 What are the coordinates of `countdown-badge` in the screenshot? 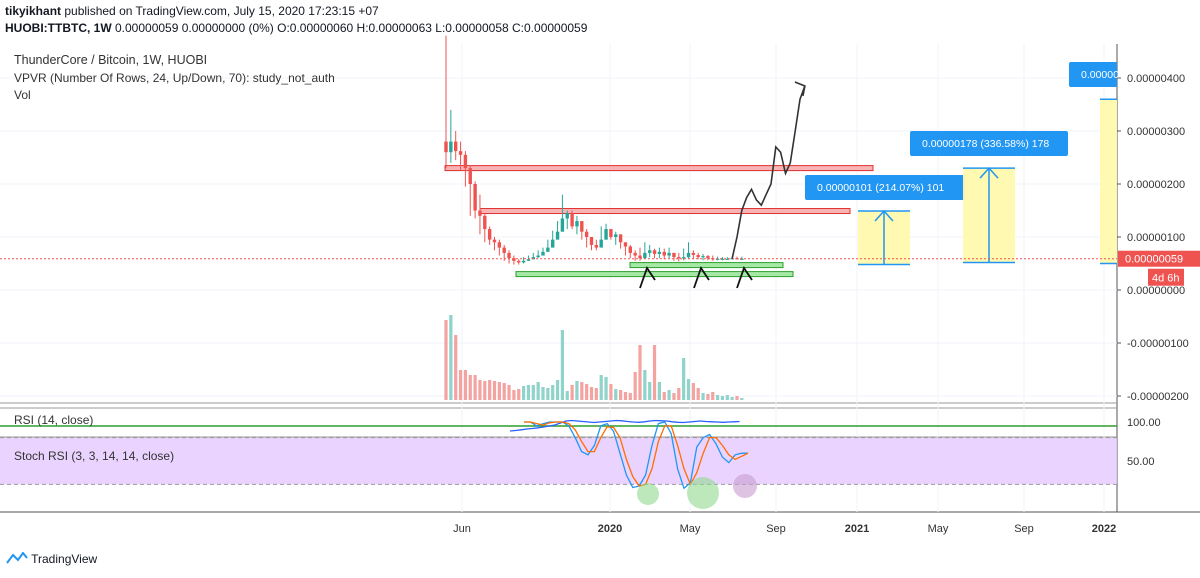 It's located at (1166, 277).